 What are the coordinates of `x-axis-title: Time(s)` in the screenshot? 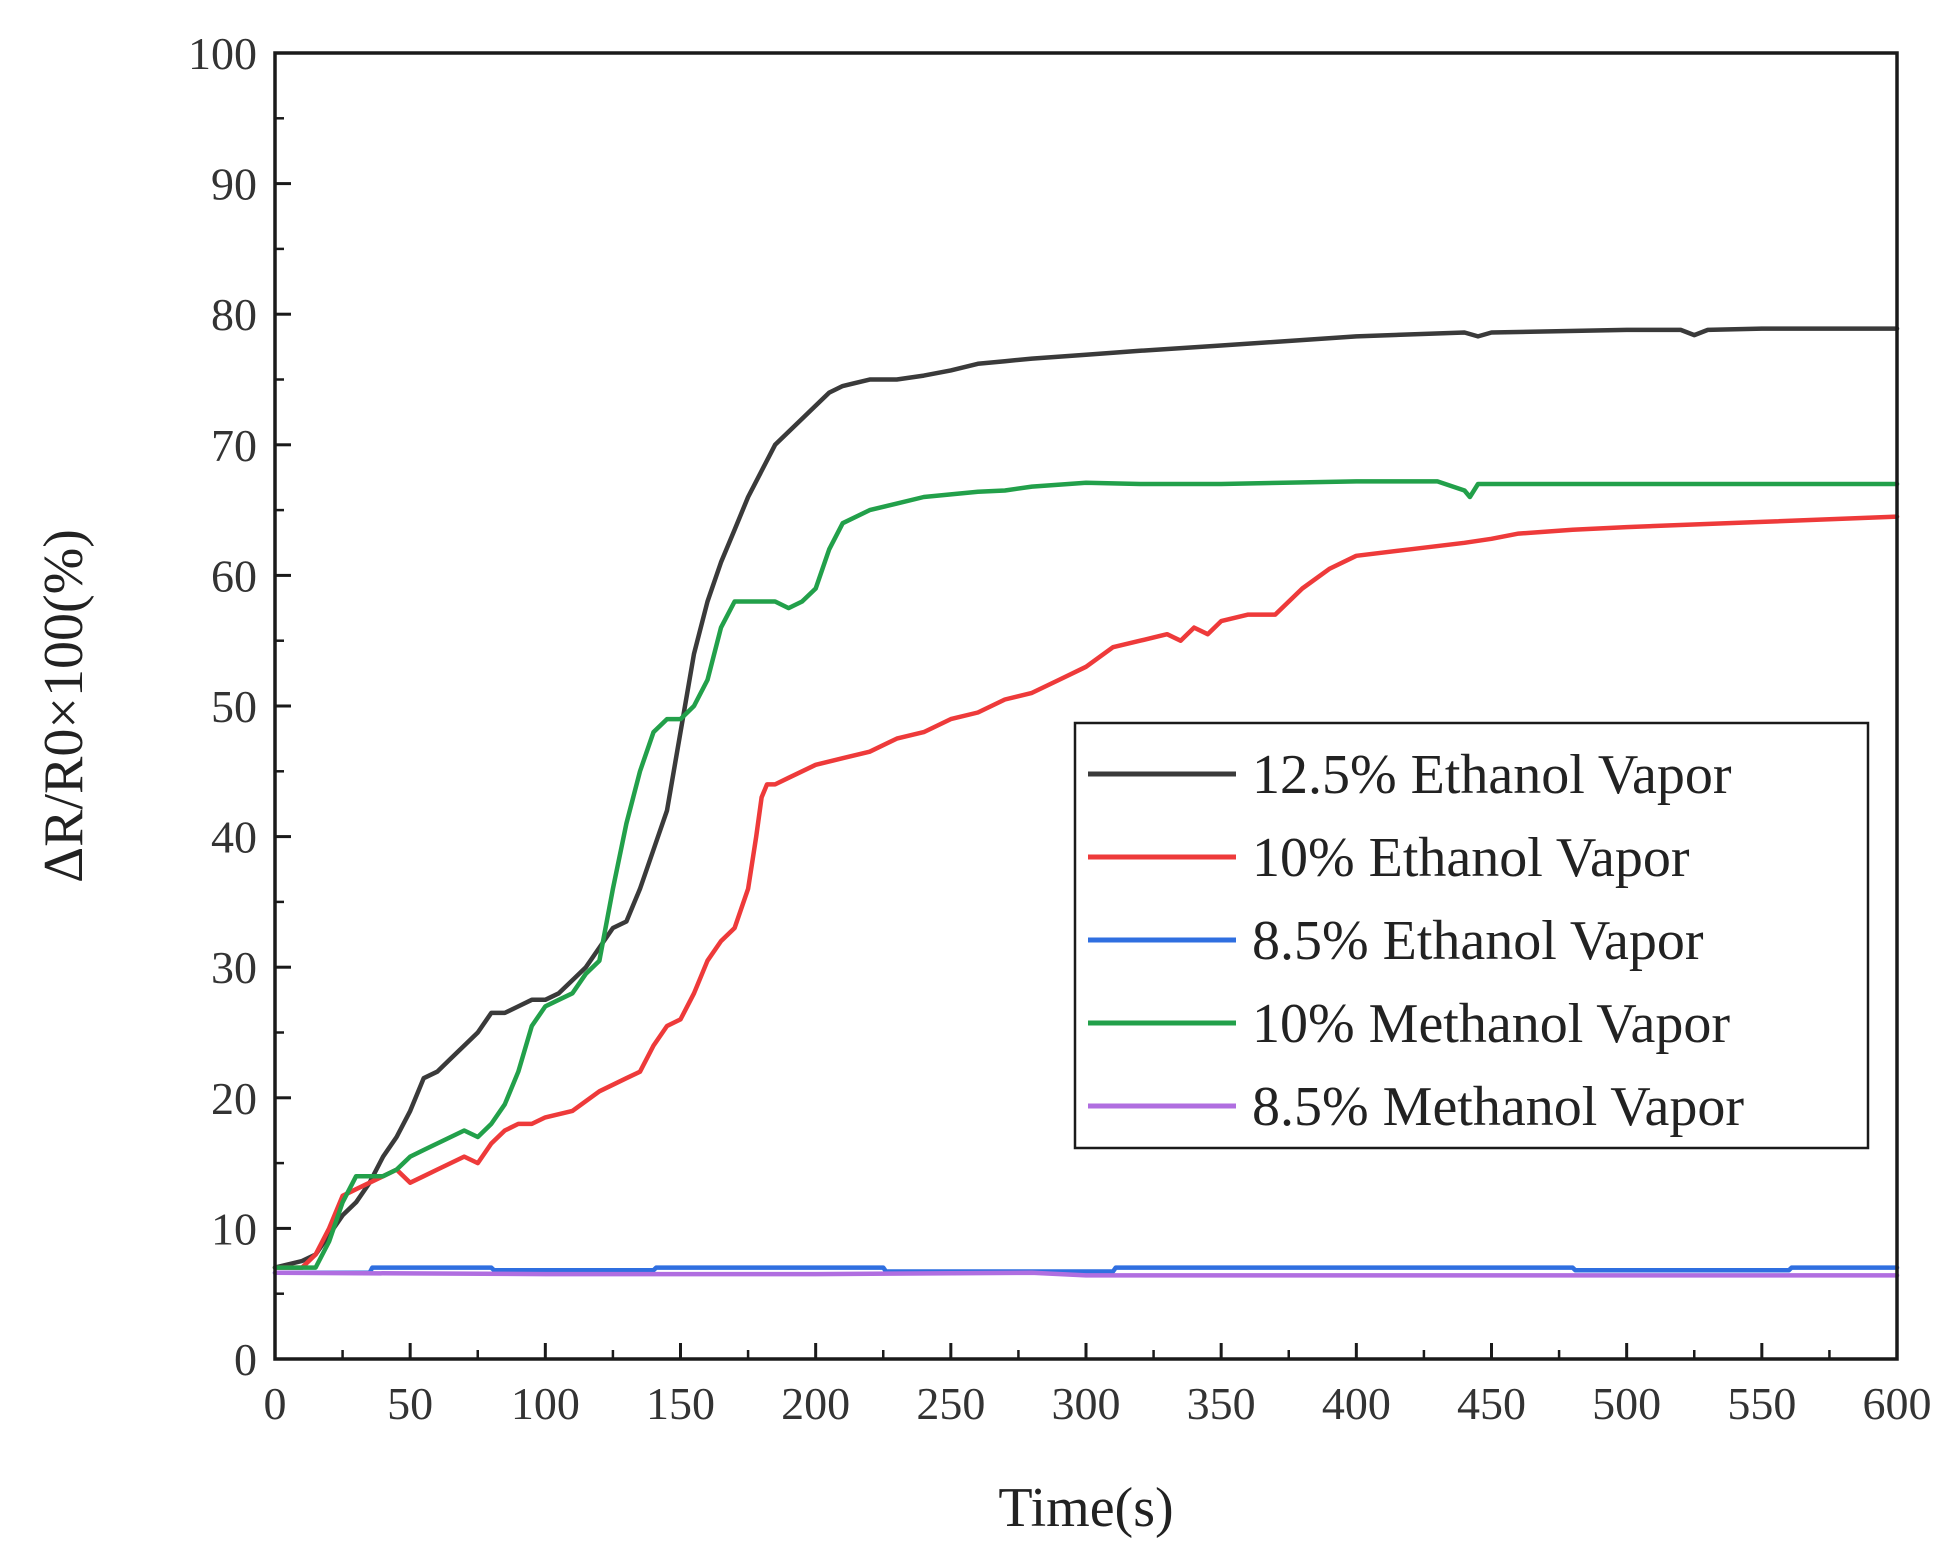 It's located at (1085, 1508).